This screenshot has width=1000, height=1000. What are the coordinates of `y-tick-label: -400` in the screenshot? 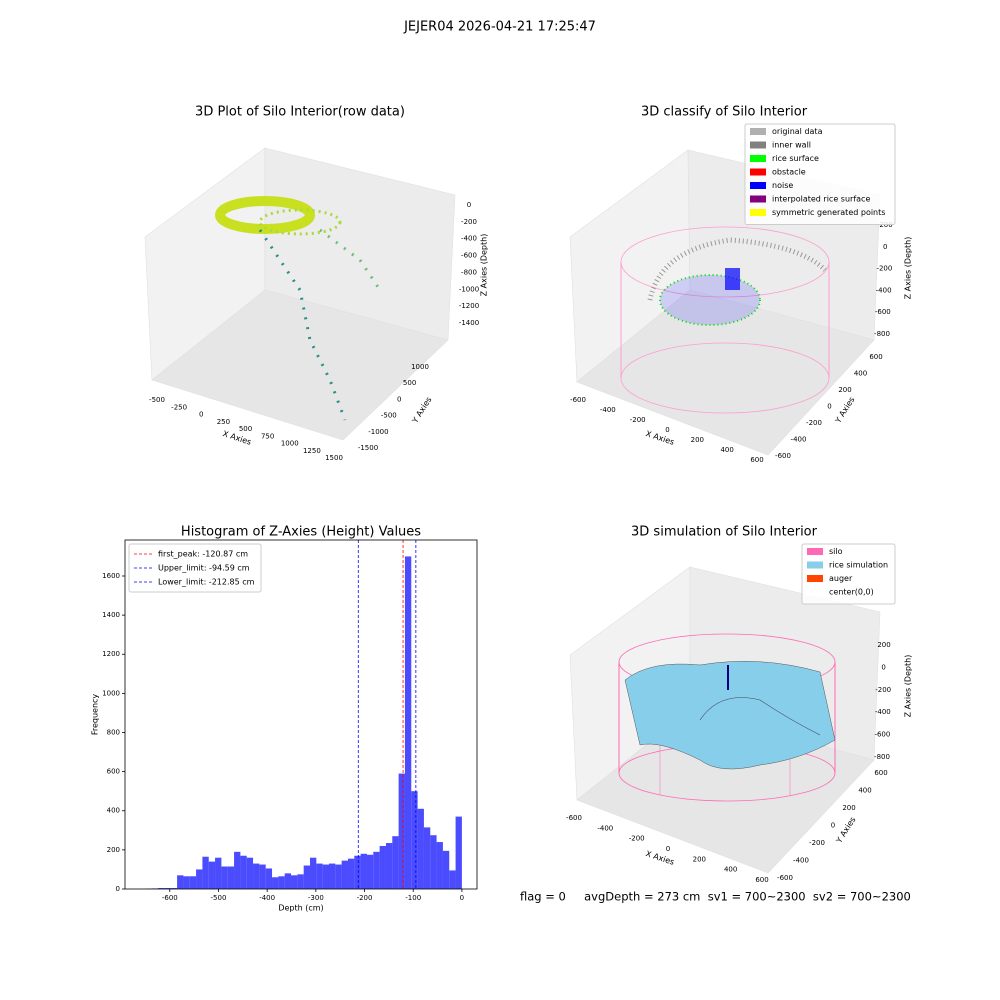 It's located at (799, 440).